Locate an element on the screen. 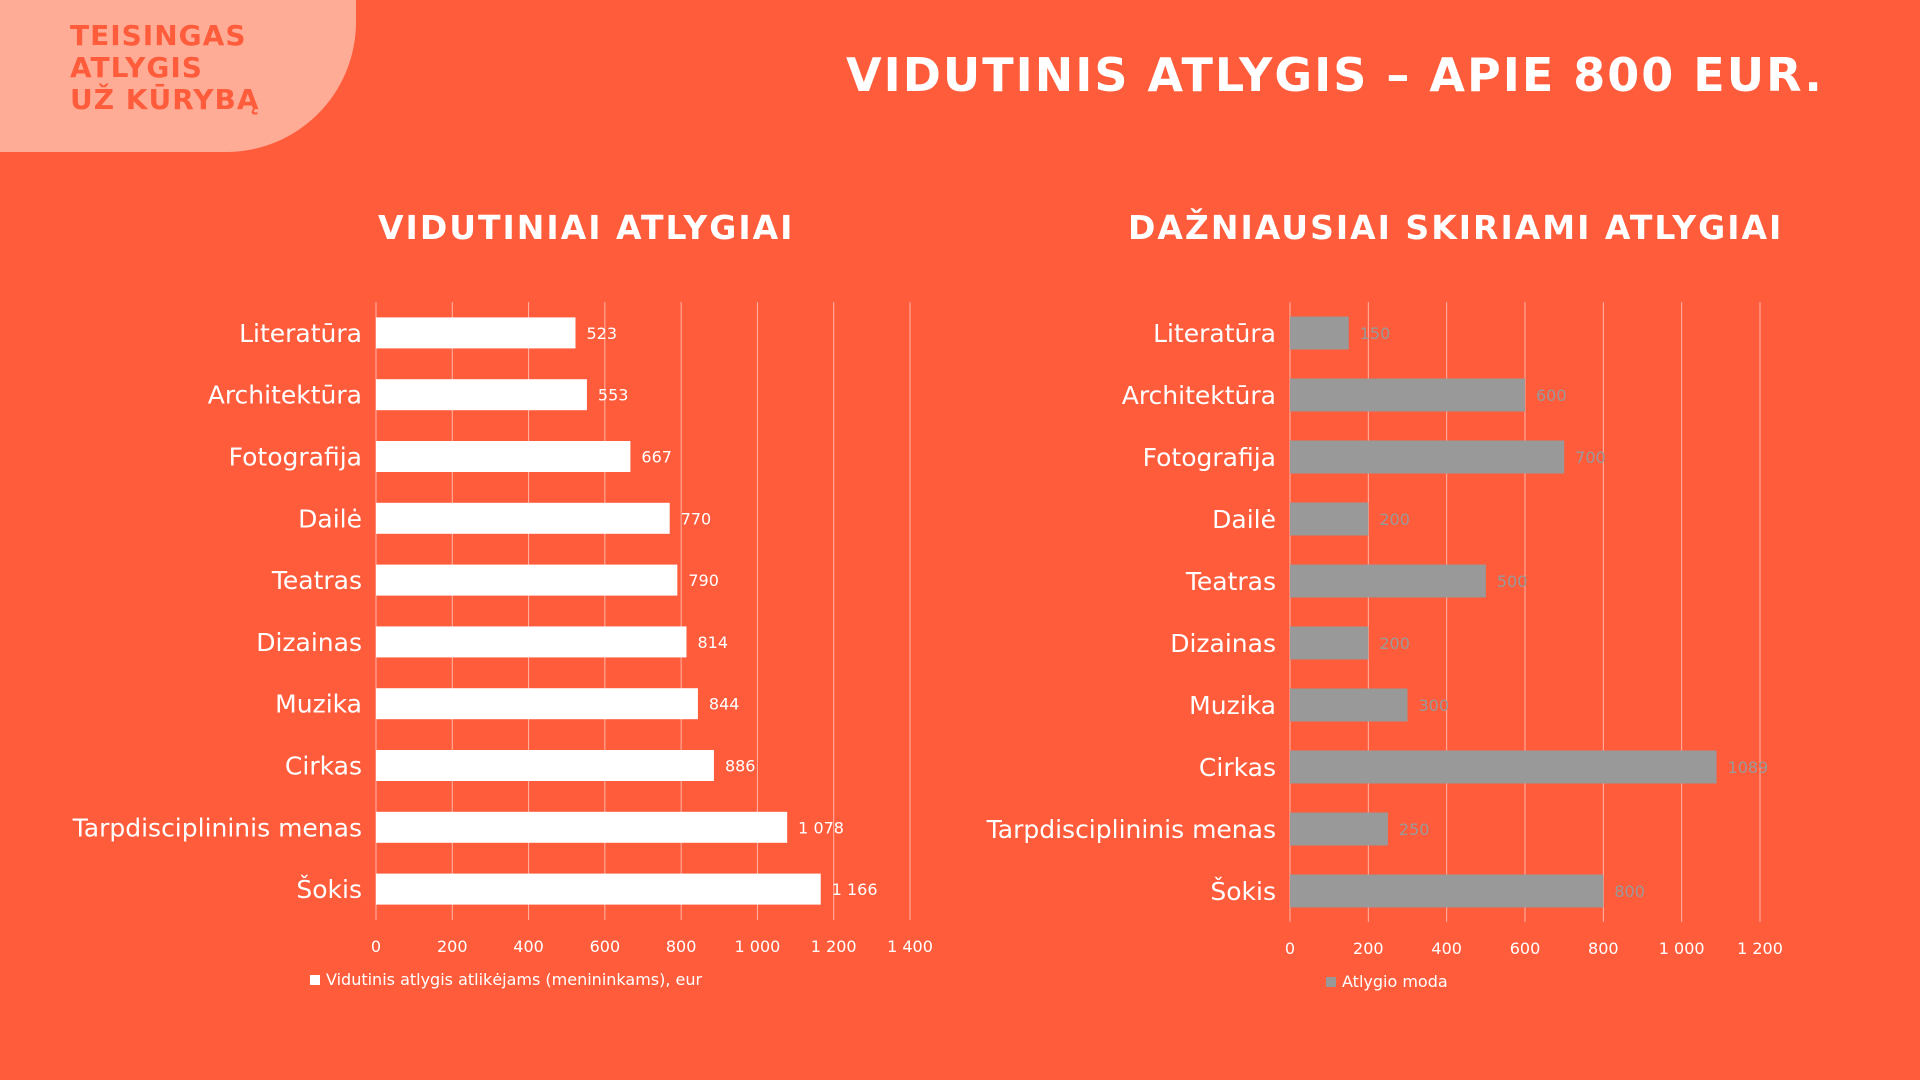 This screenshot has width=1920, height=1080. data-label: 553 is located at coordinates (613, 395).